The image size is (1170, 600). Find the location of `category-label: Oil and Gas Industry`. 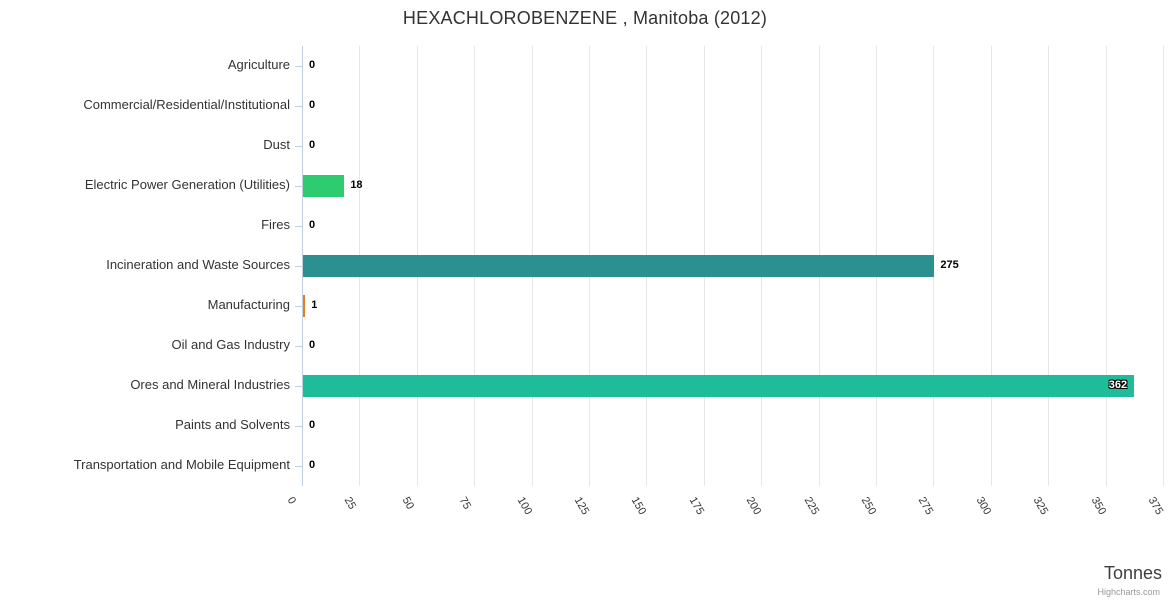

category-label: Oil and Gas Industry is located at coordinates (231, 344).